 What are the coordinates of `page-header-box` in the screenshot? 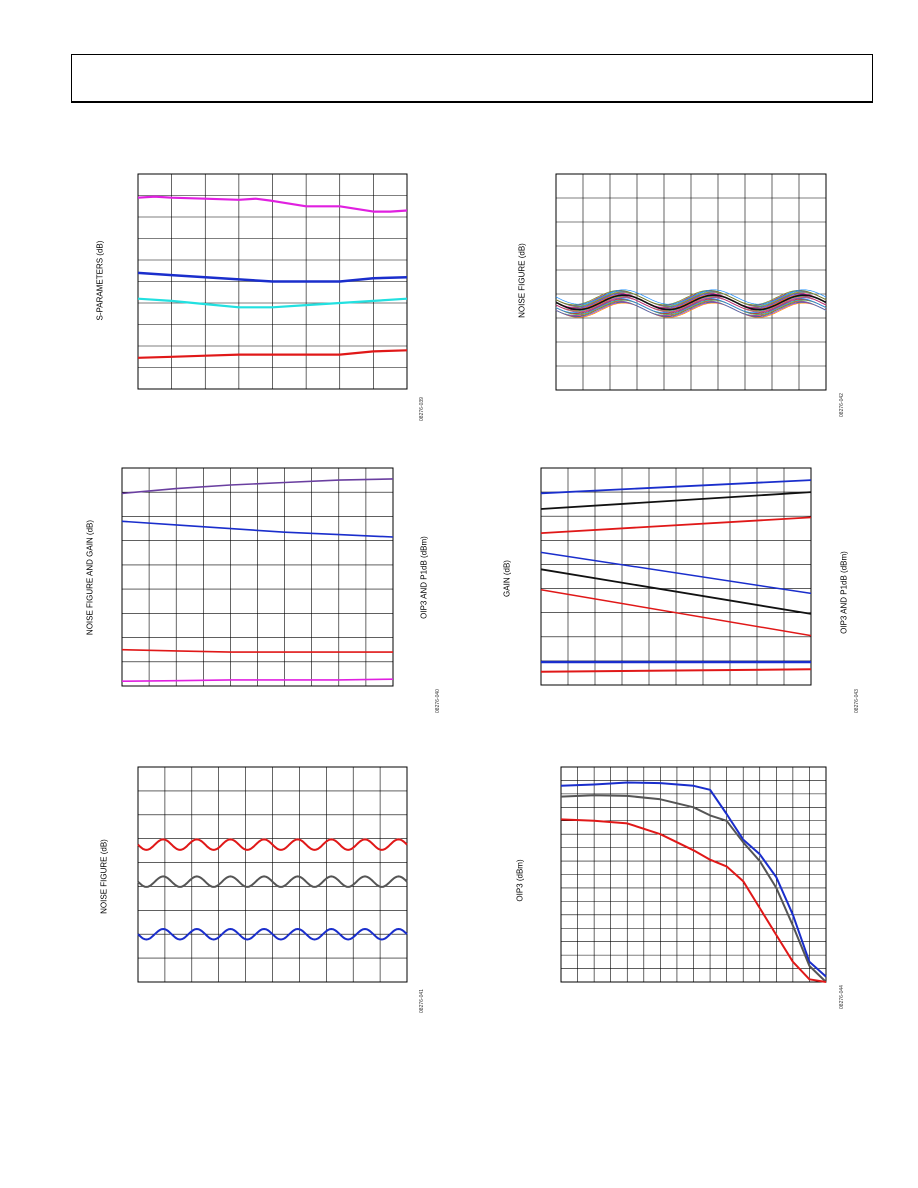 It's located at (472, 78).